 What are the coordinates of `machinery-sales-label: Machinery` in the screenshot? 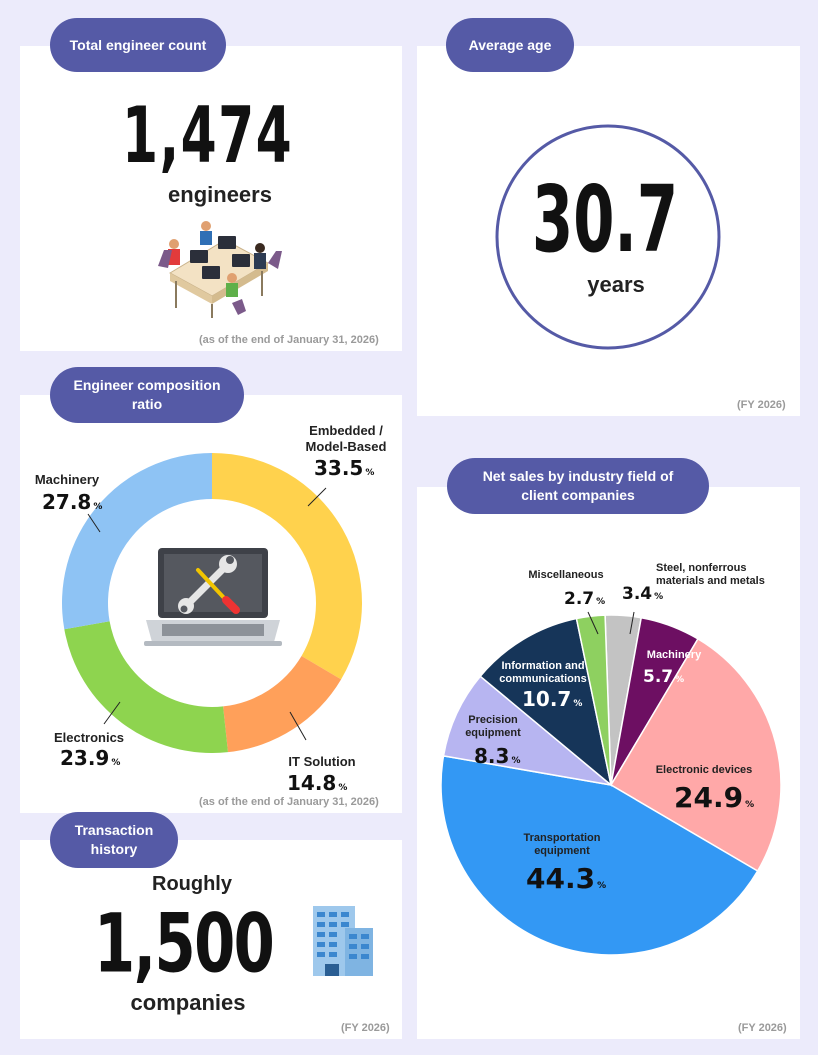 It's located at (674, 655).